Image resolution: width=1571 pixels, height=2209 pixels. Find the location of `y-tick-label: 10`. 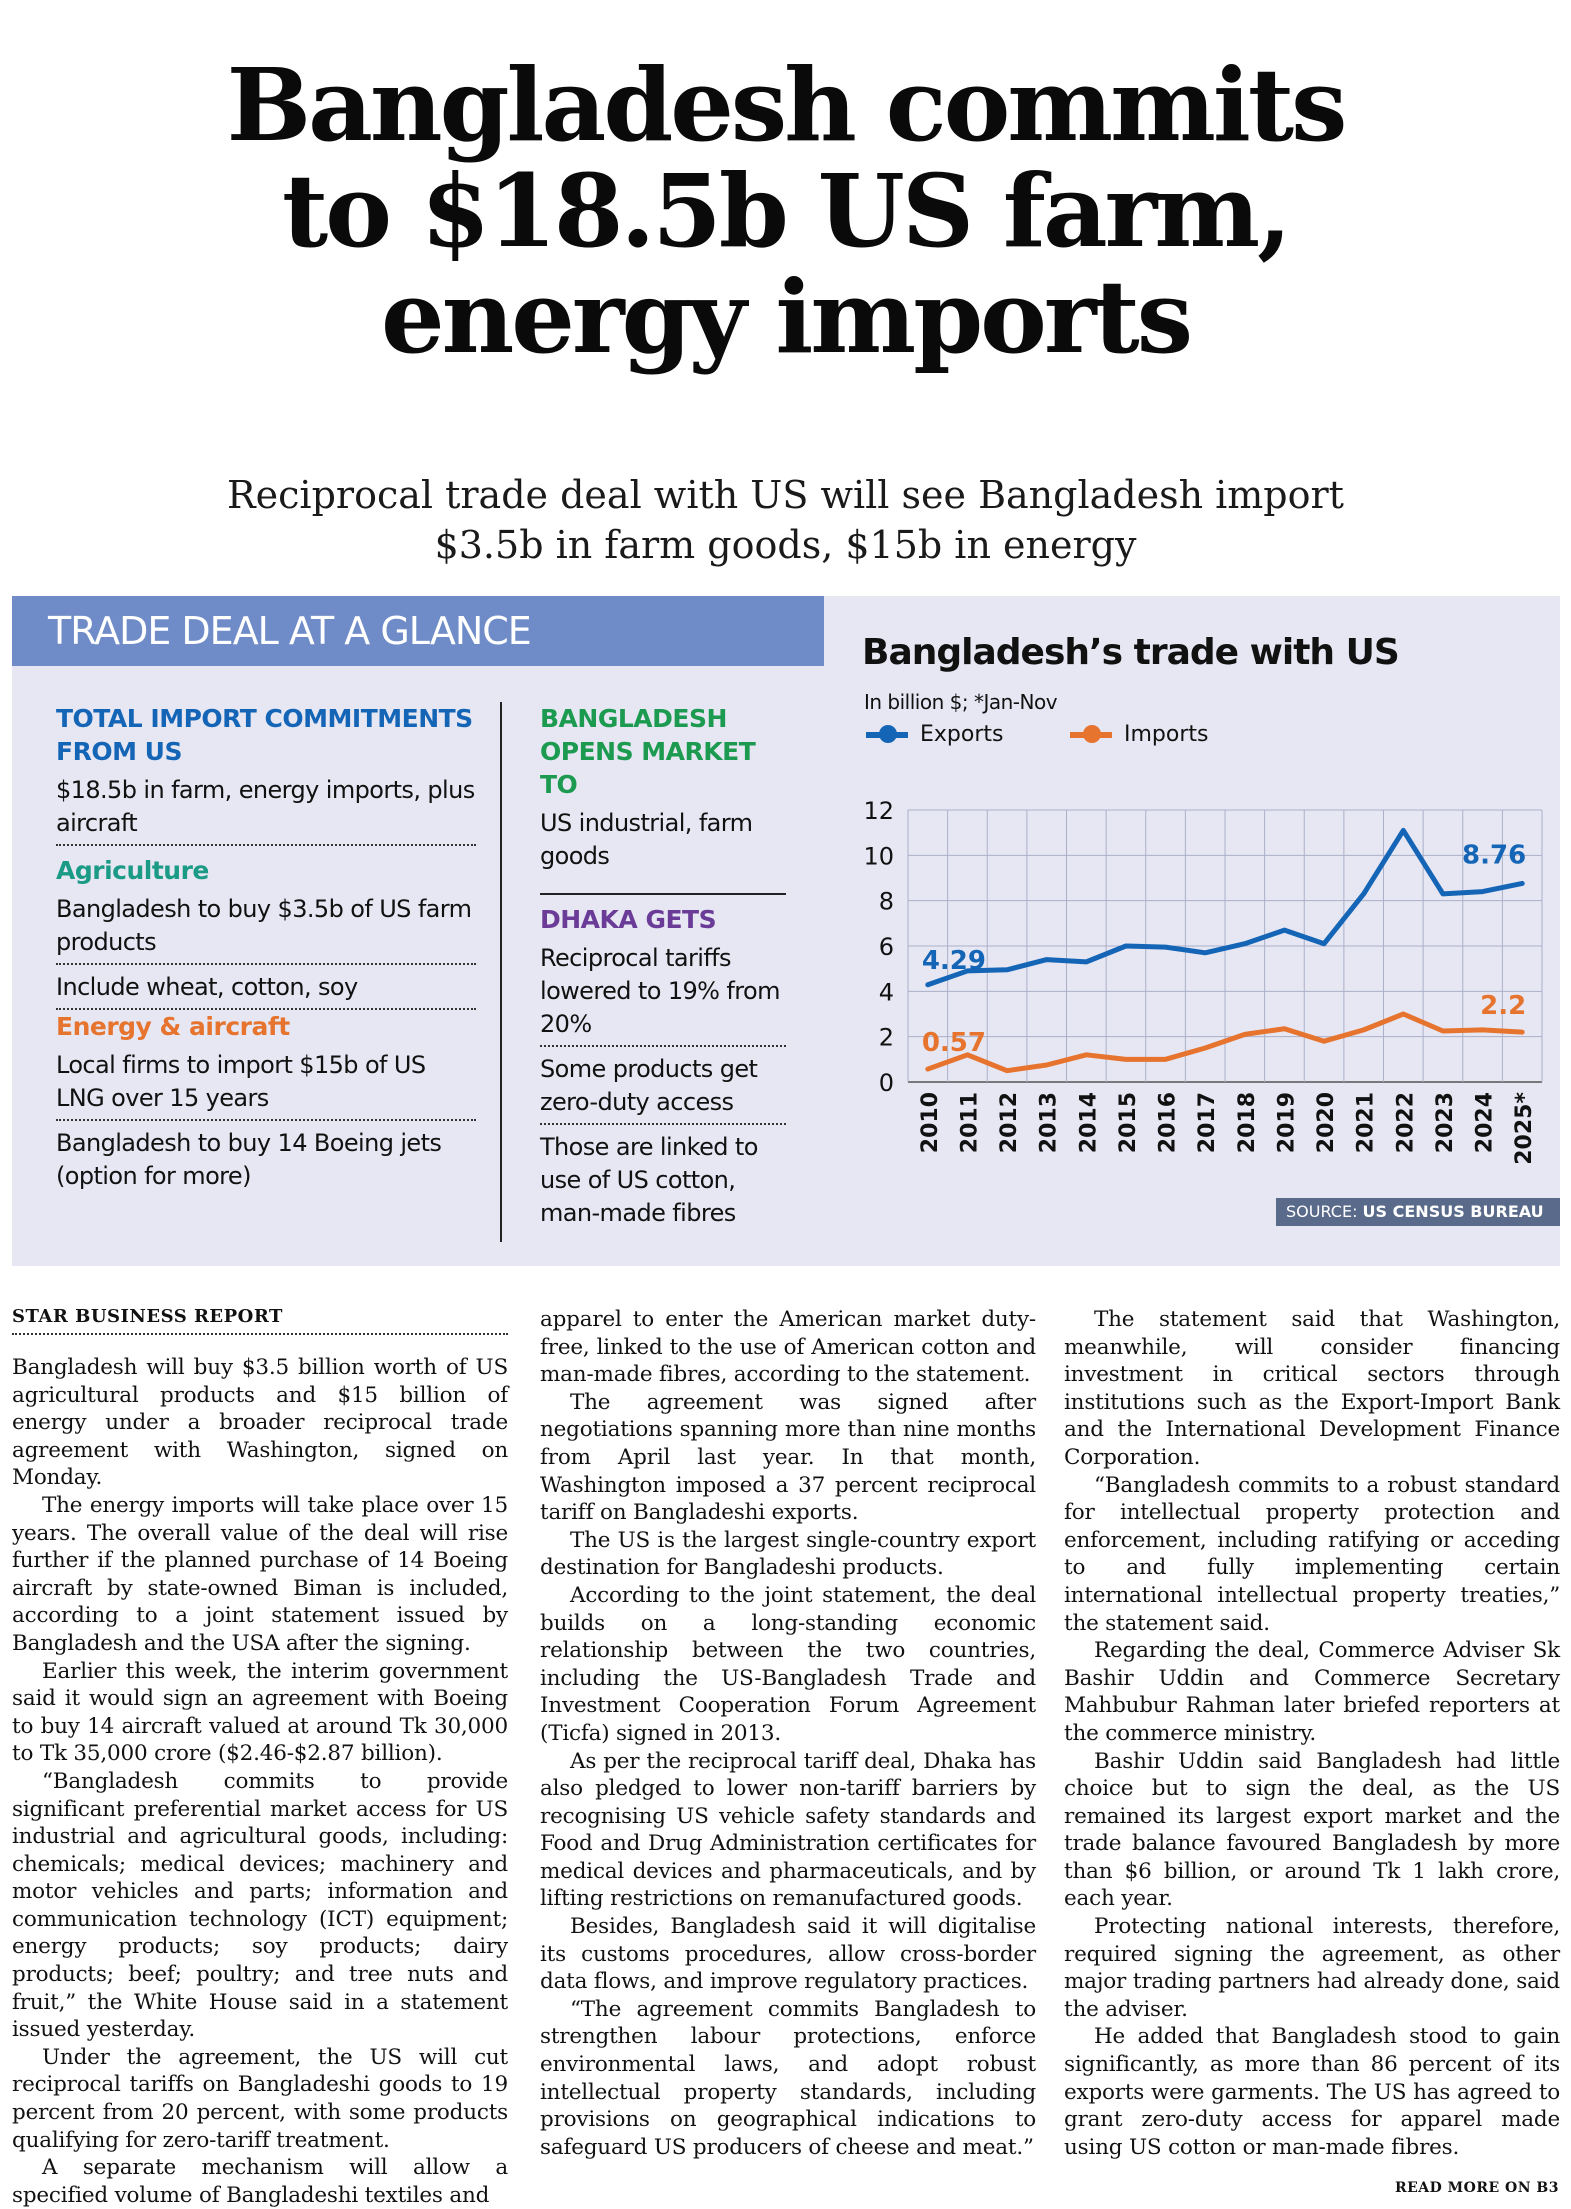

y-tick-label: 10 is located at coordinates (878, 856).